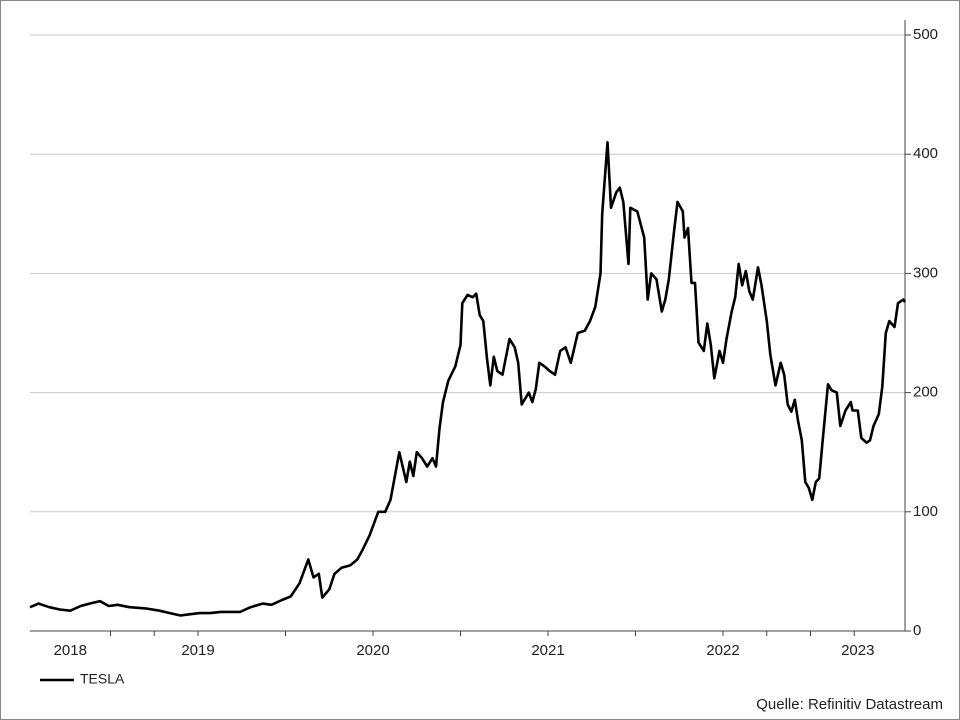 The width and height of the screenshot is (960, 720). What do you see at coordinates (102, 679) in the screenshot?
I see `legend-label: TESLA` at bounding box center [102, 679].